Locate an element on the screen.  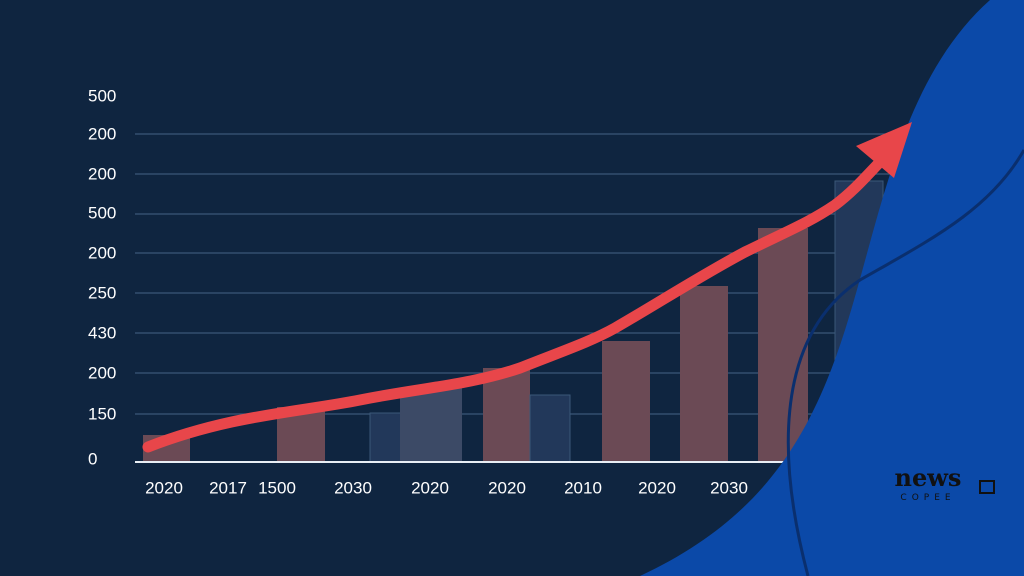
logo-name: news is located at coordinates (928, 477).